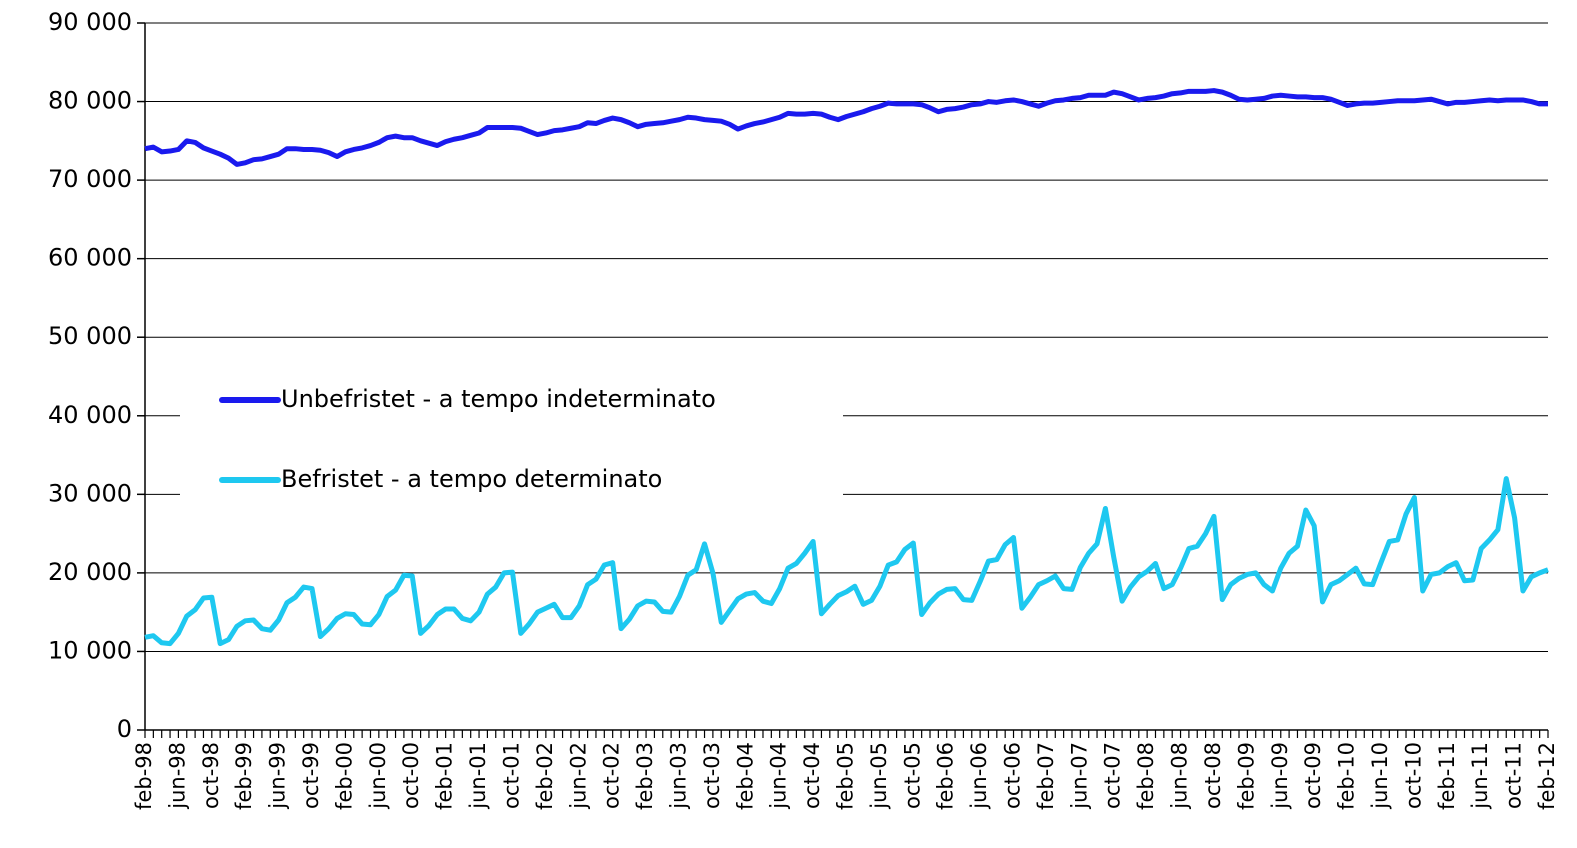 This screenshot has height=848, width=1577. I want to click on x-tick-label: oct-08, so click(1213, 775).